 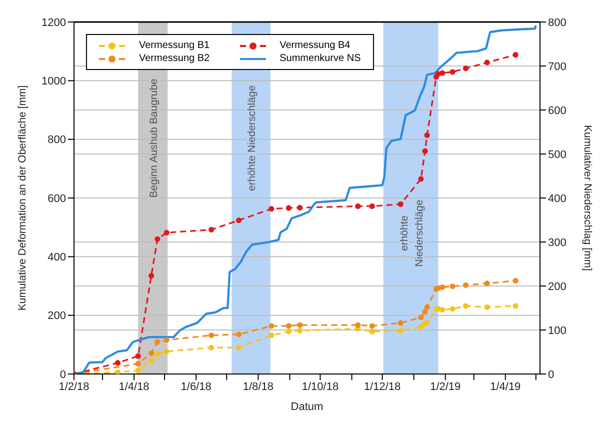 I want to click on y-tick-label: 0, so click(x=63, y=374).